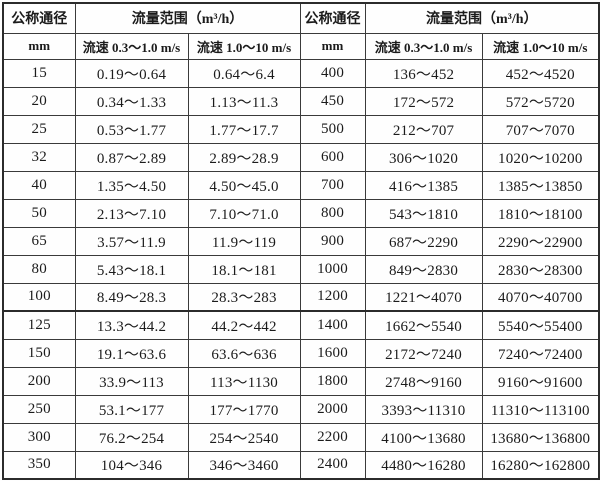 Image resolution: width=600 pixels, height=481 pixels. Describe the element at coordinates (39, 297) in the screenshot. I see `diameter-cell: 100` at that location.